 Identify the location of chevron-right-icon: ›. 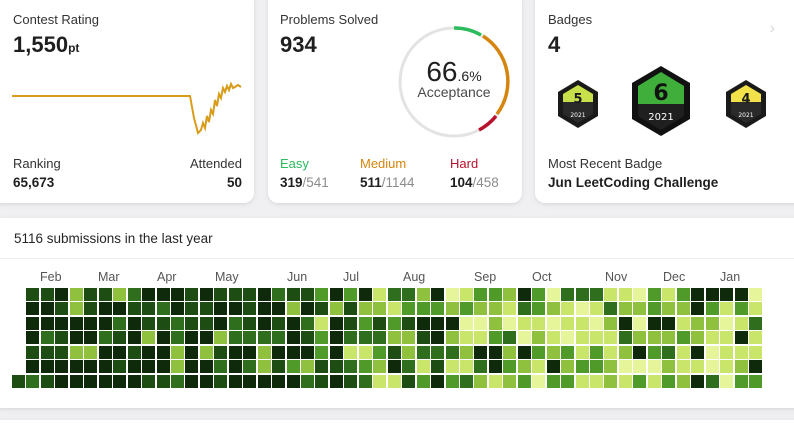
(772, 28).